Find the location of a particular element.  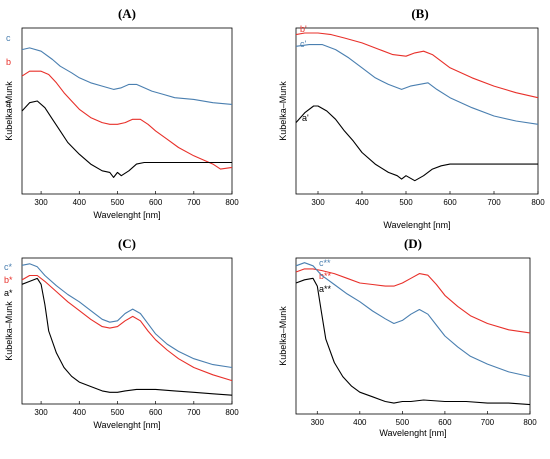

series-label-a: a** is located at coordinates (325, 289).